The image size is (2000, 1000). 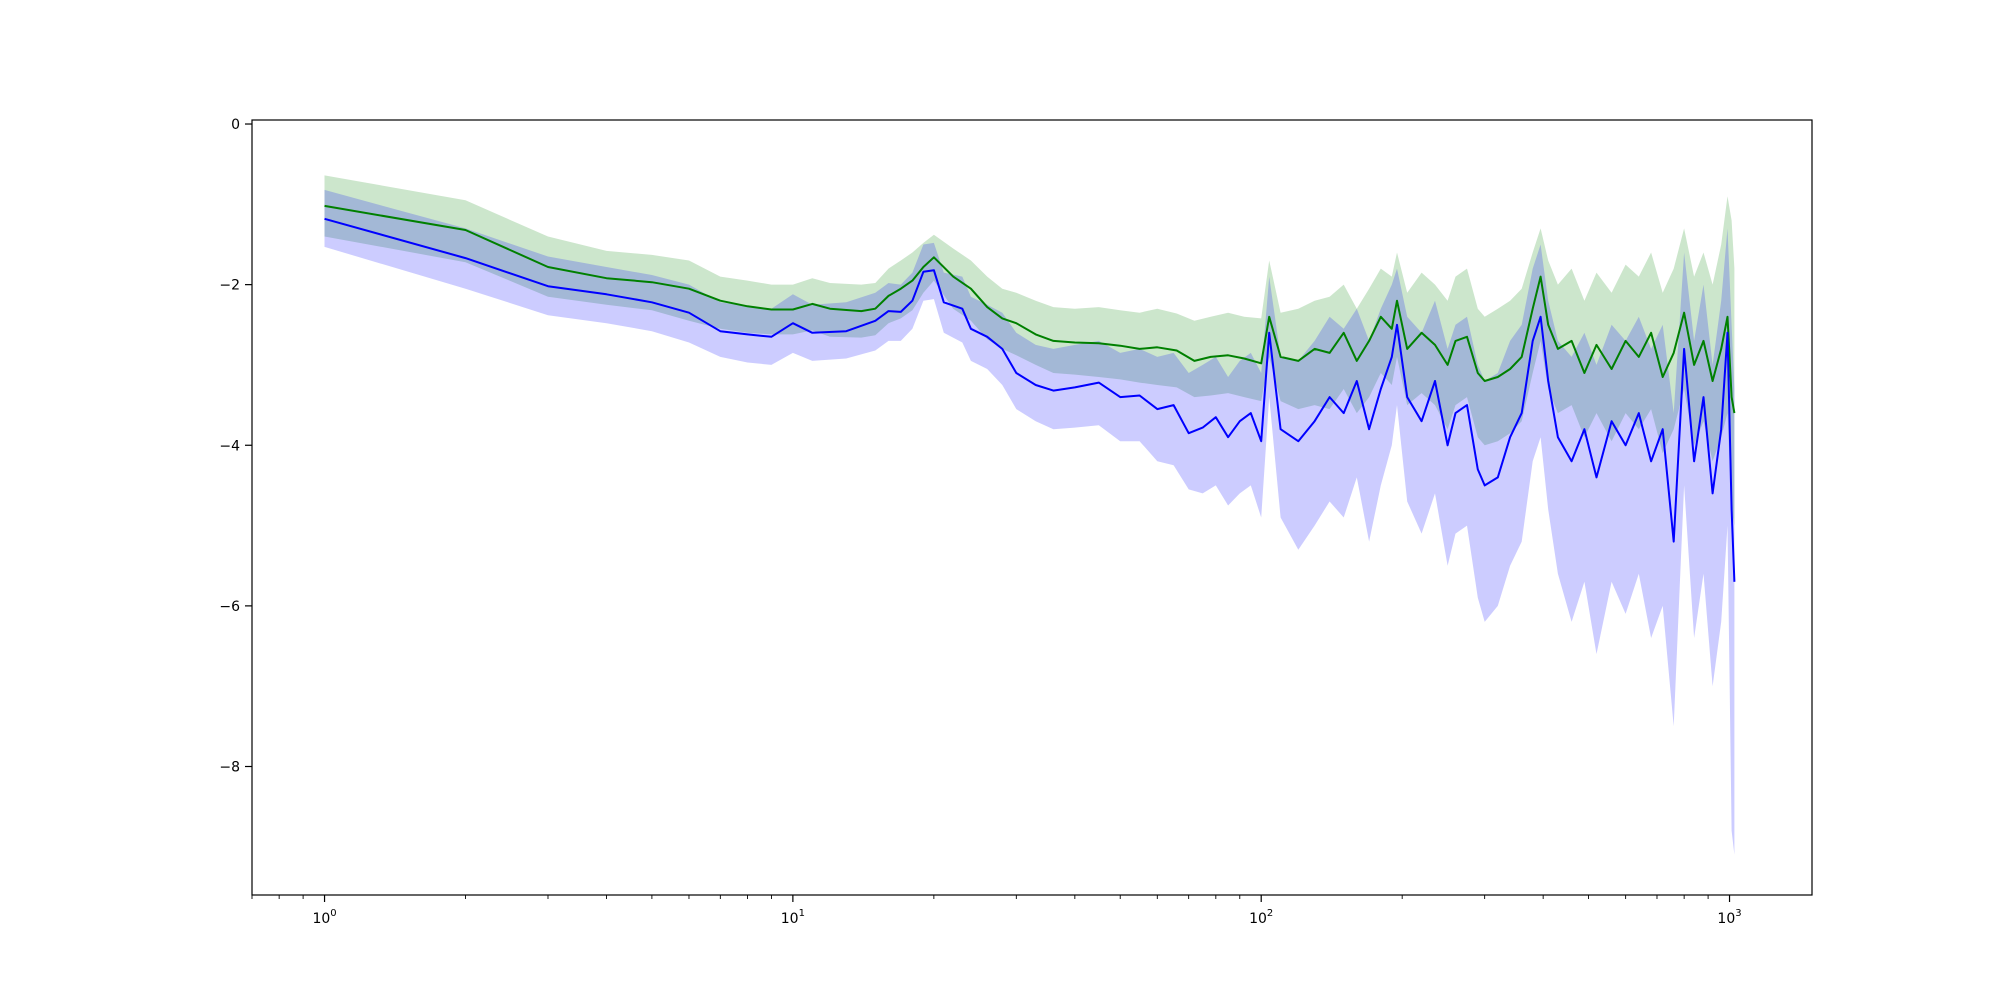 What do you see at coordinates (229, 607) in the screenshot?
I see `y-tick-label: −6` at bounding box center [229, 607].